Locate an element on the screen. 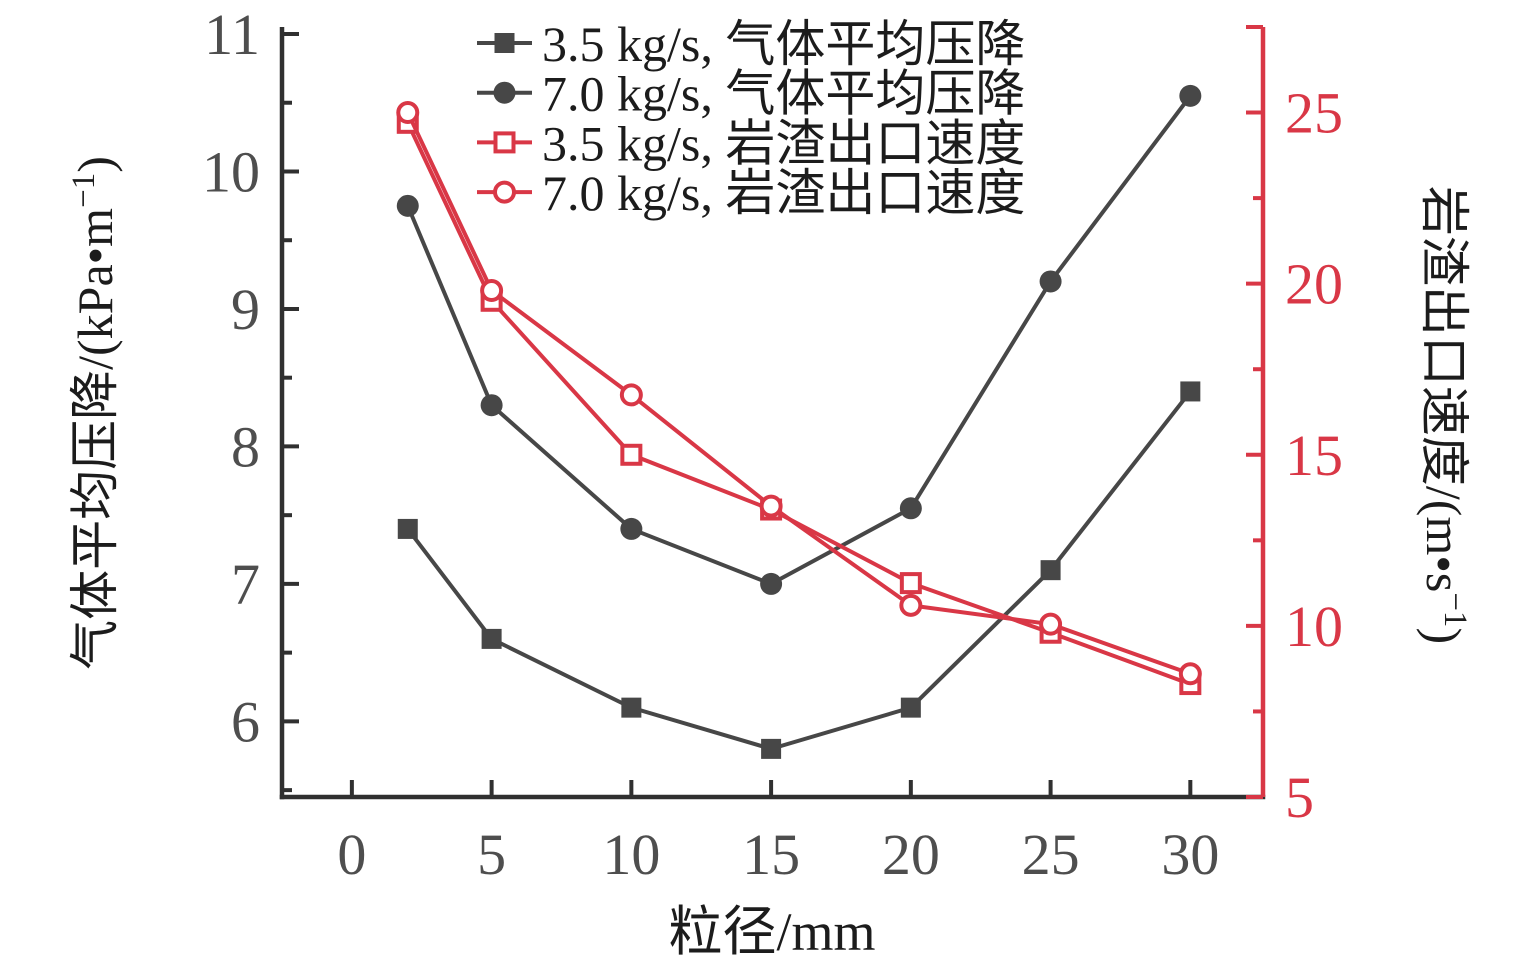 The height and width of the screenshot is (978, 1535). legend-label: 7.0 kg/s, 岩渣出口速度 is located at coordinates (783, 193).